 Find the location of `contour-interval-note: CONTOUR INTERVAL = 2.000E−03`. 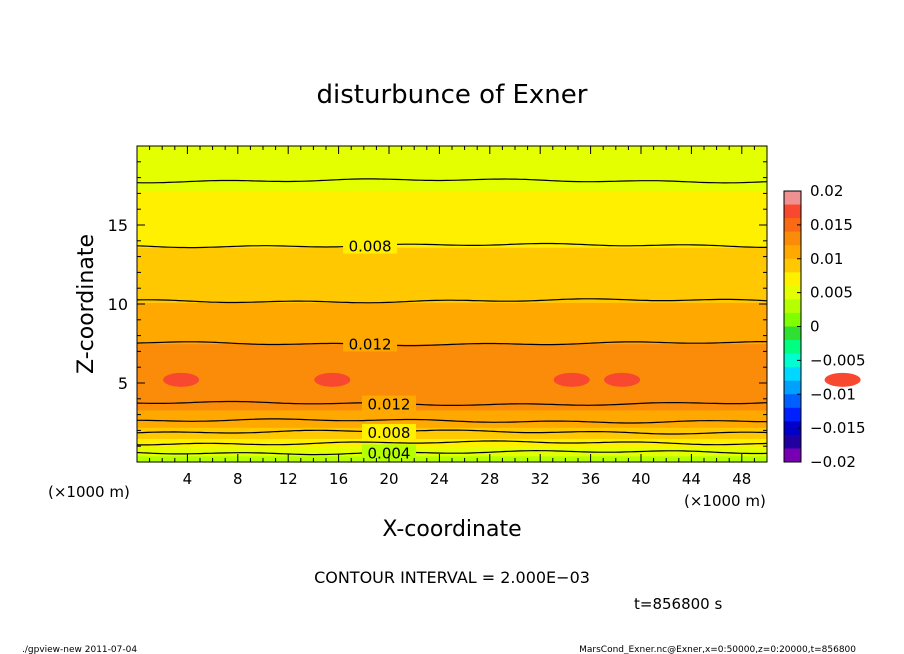

contour-interval-note: CONTOUR INTERVAL = 2.000E−03 is located at coordinates (452, 577).